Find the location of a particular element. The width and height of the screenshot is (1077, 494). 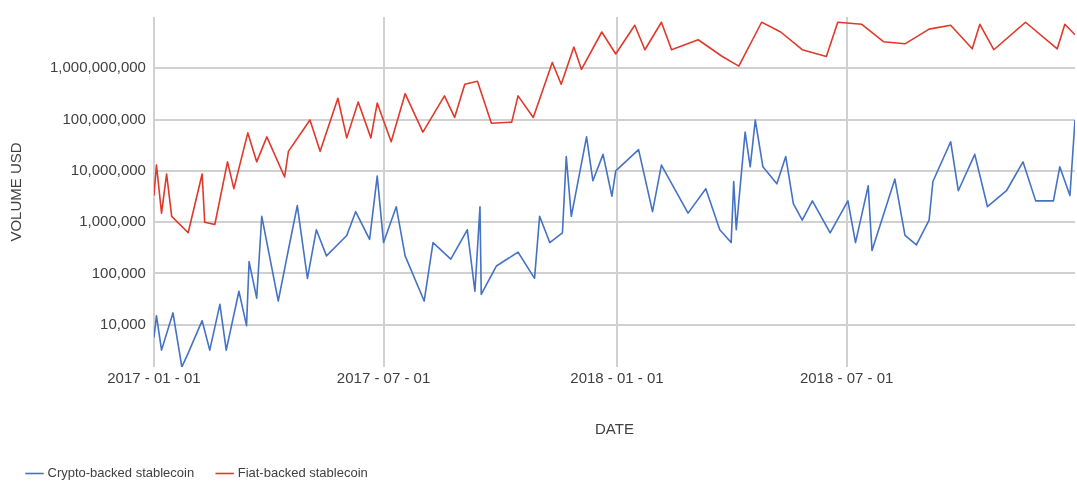

legend-label: Crypto-backed stablecoin is located at coordinates (121, 473).